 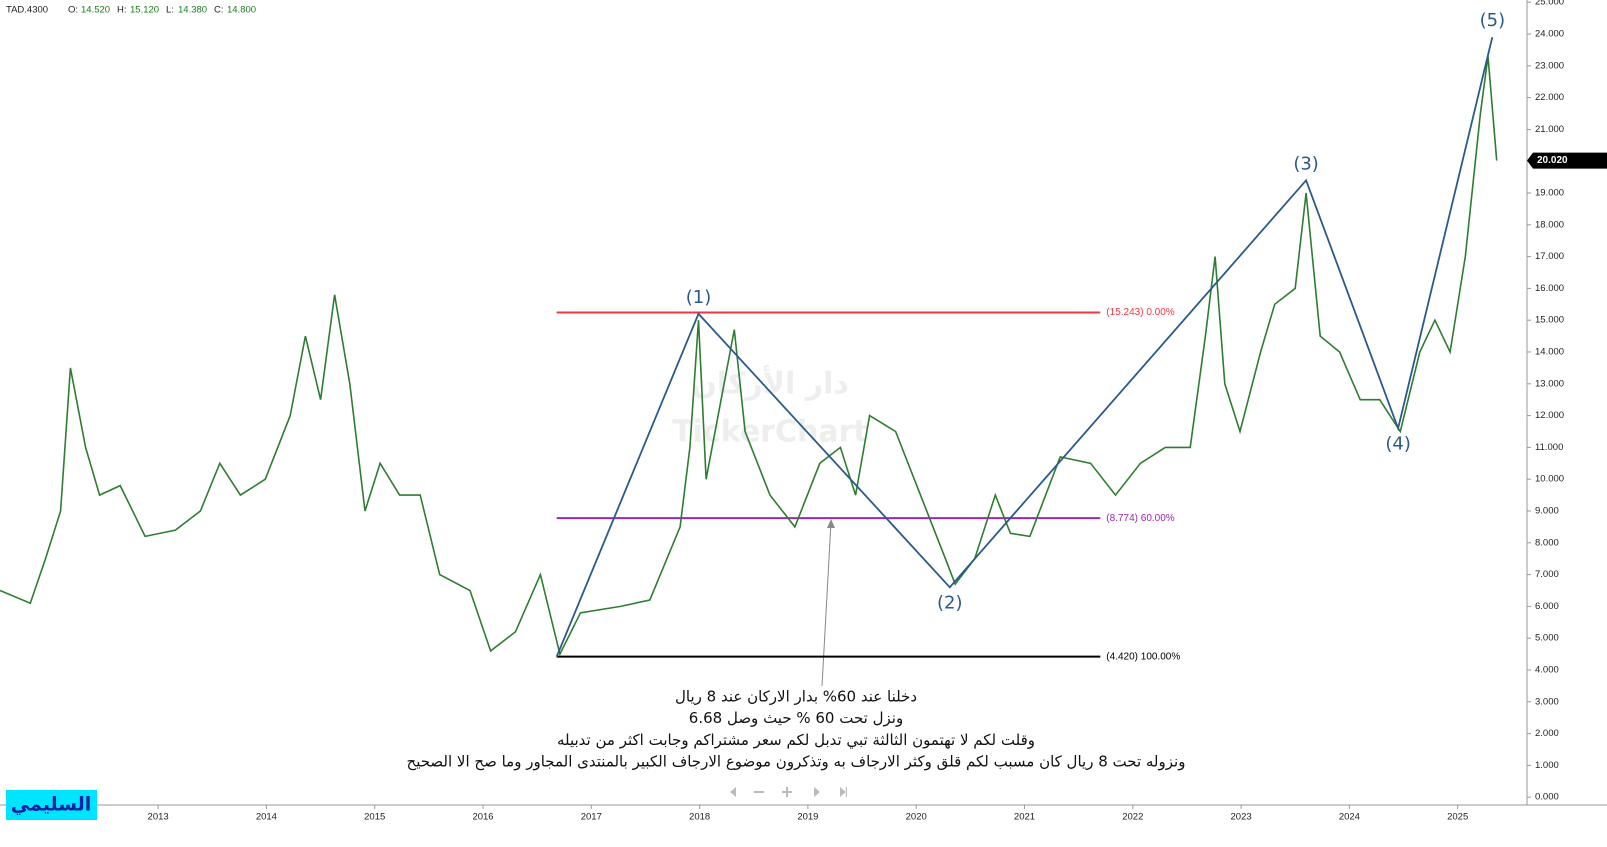 I want to click on y-tick-label: 19.000, so click(x=1549, y=193).